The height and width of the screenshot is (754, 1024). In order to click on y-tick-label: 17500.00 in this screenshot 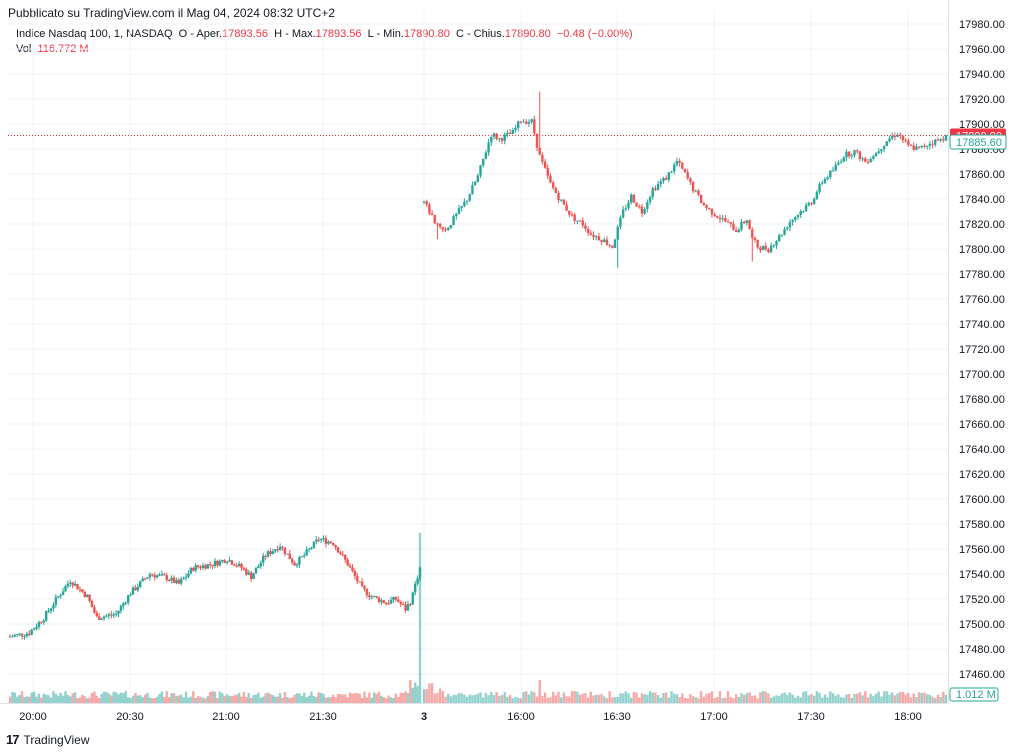, I will do `click(982, 625)`.